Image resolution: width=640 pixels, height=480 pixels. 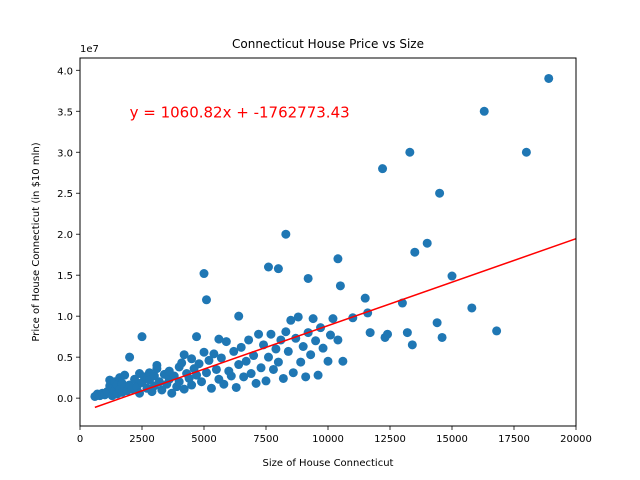 What do you see at coordinates (65, 194) in the screenshot?
I see `y-tick-label: 2.5` at bounding box center [65, 194].